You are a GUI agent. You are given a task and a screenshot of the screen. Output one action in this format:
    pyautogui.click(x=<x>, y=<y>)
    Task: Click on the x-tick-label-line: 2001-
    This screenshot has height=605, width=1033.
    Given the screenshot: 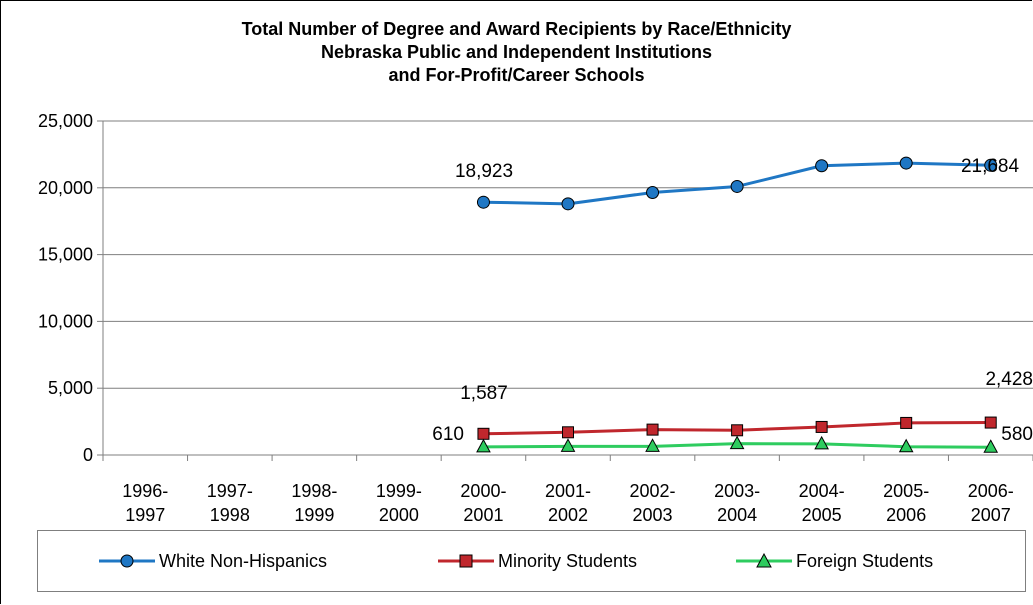 What is the action you would take?
    pyautogui.click(x=568, y=491)
    